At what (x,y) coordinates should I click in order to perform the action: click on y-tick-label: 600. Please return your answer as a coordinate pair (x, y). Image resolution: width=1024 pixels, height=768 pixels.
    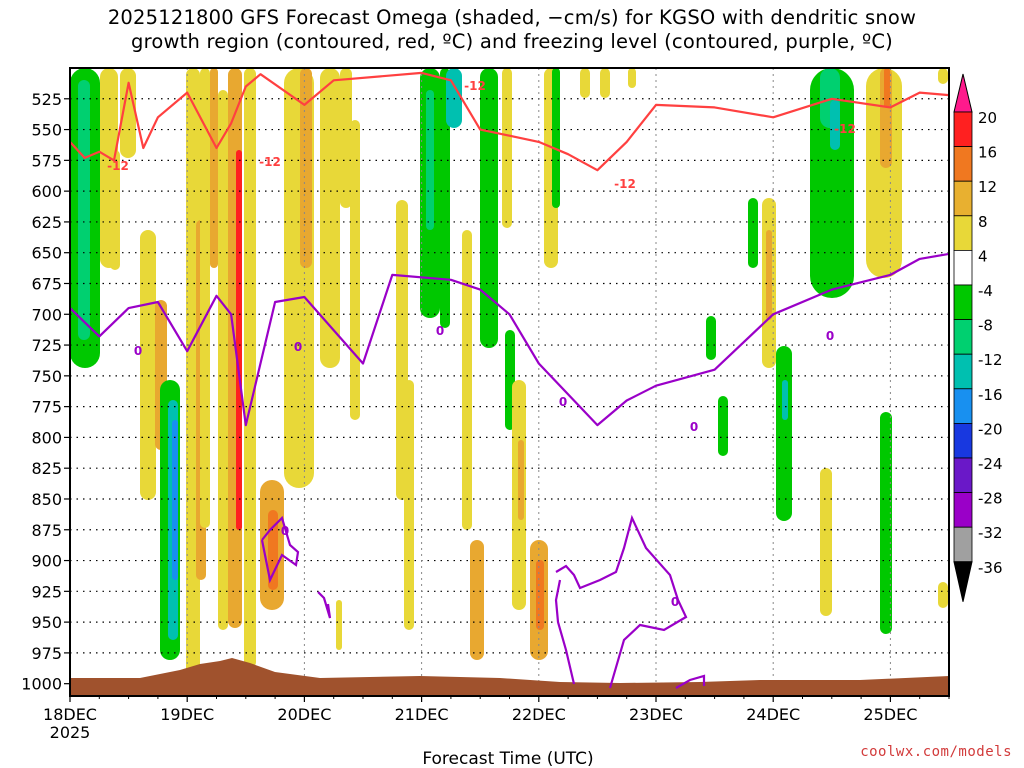
    Looking at the image, I should click on (46, 191).